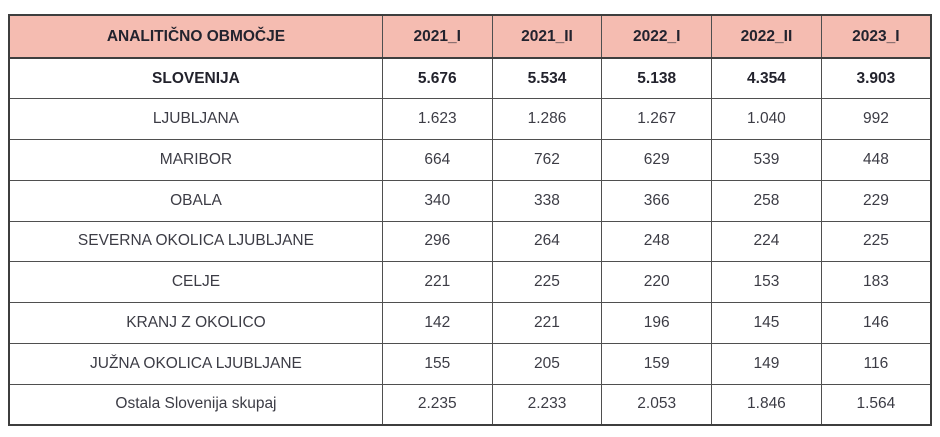 This screenshot has height=437, width=940. Describe the element at coordinates (657, 78) in the screenshot. I see `row-value: 5.138` at that location.